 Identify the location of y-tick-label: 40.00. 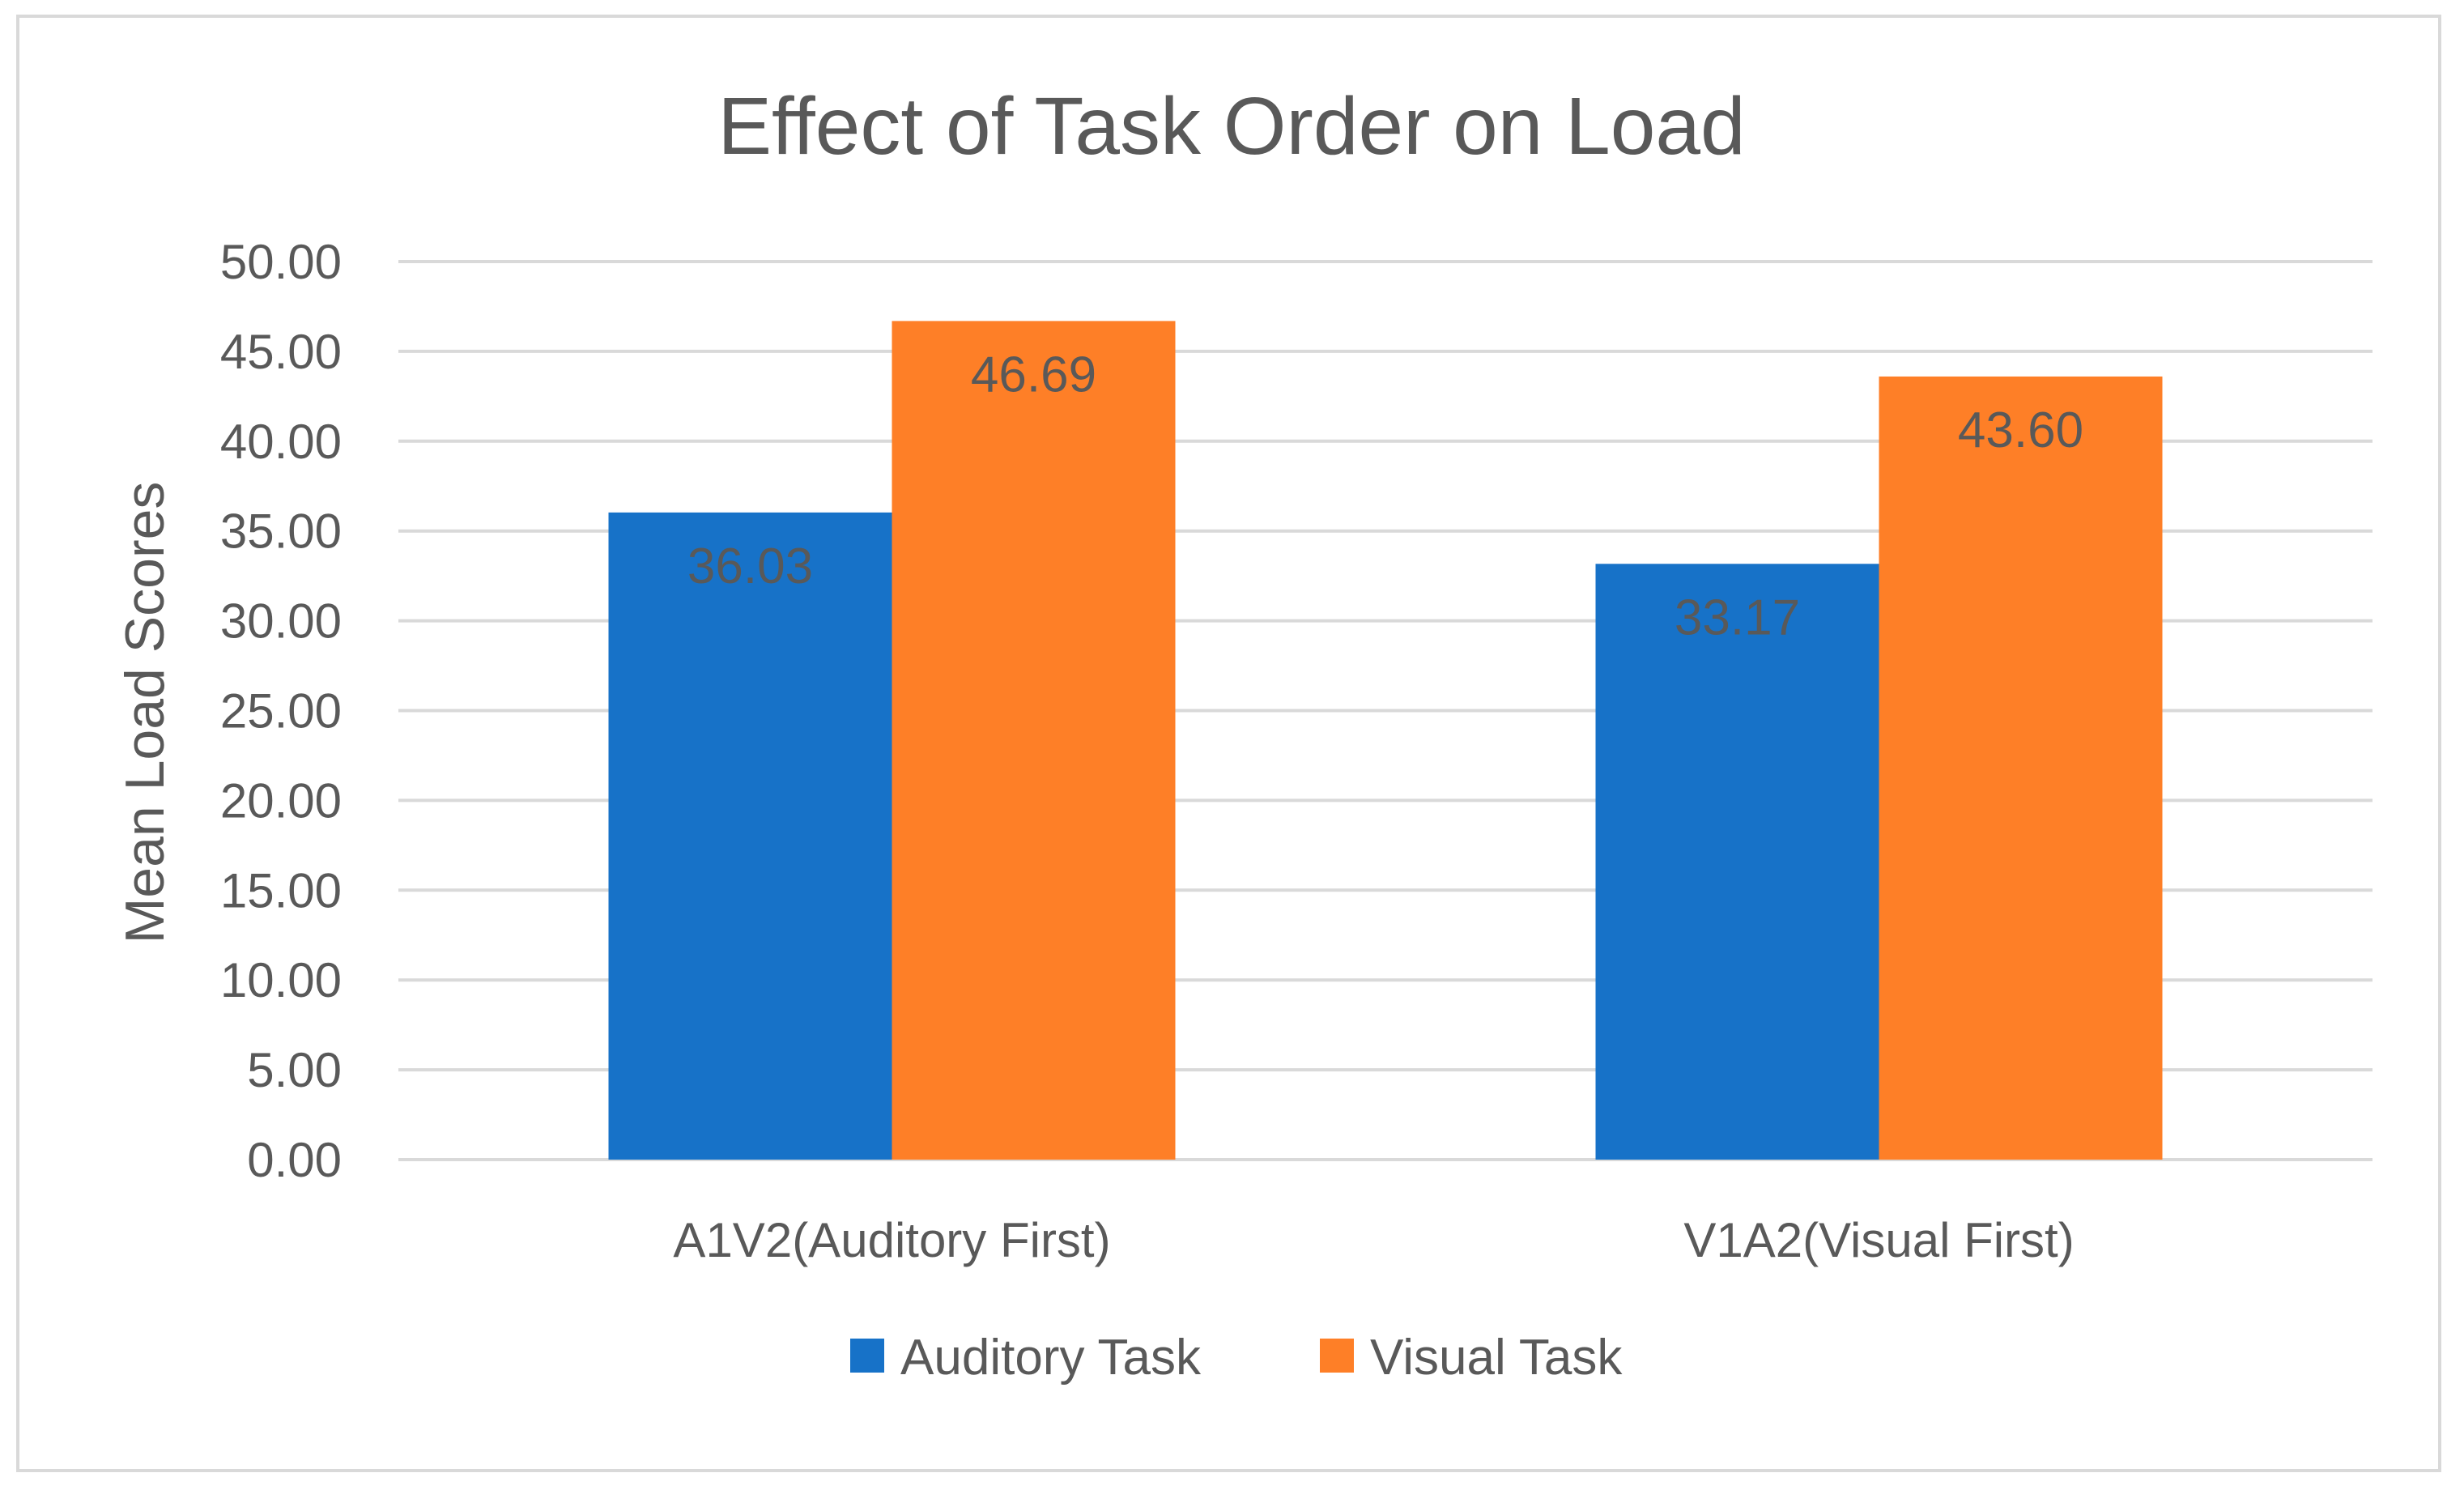
(281, 442).